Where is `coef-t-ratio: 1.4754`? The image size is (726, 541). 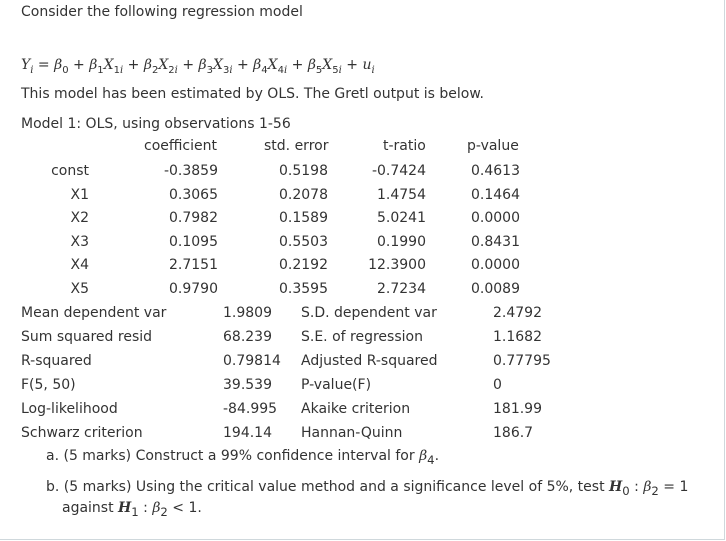 coef-t-ratio: 1.4754 is located at coordinates (401, 194).